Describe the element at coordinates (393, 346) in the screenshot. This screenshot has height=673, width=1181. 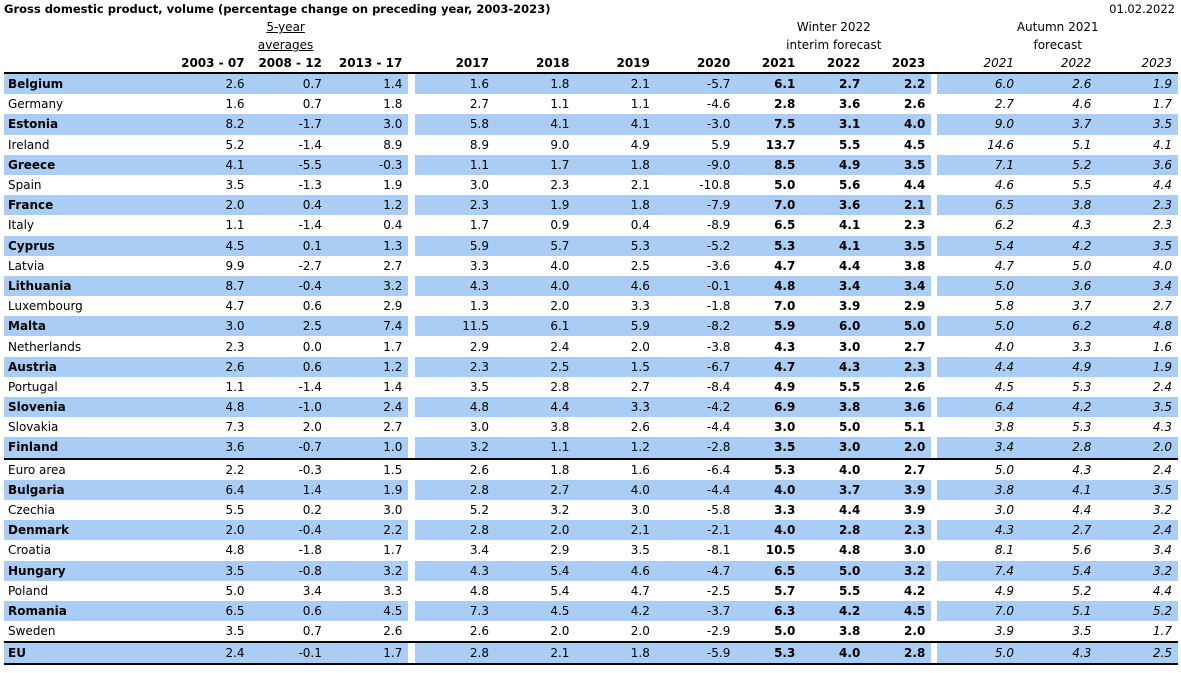
I see `value-cell: 1.7` at that location.